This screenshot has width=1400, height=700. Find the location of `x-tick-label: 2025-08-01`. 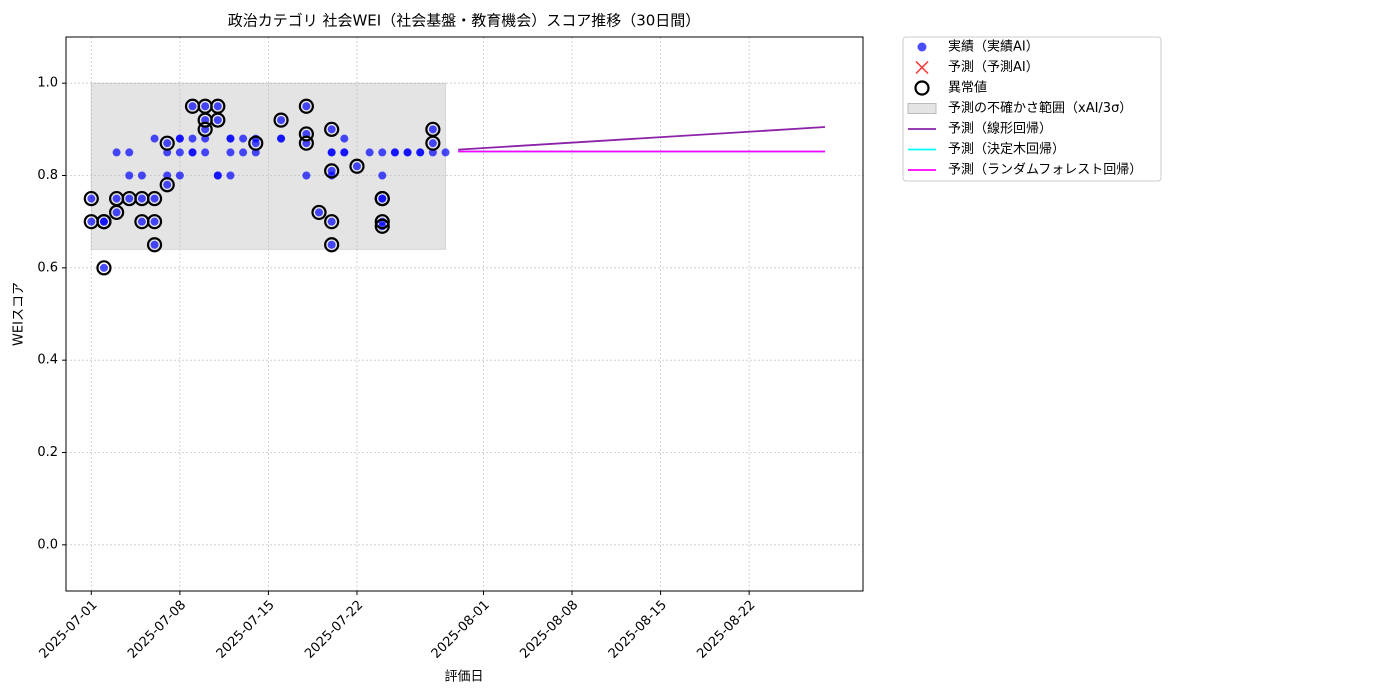

x-tick-label: 2025-08-01 is located at coordinates (461, 630).